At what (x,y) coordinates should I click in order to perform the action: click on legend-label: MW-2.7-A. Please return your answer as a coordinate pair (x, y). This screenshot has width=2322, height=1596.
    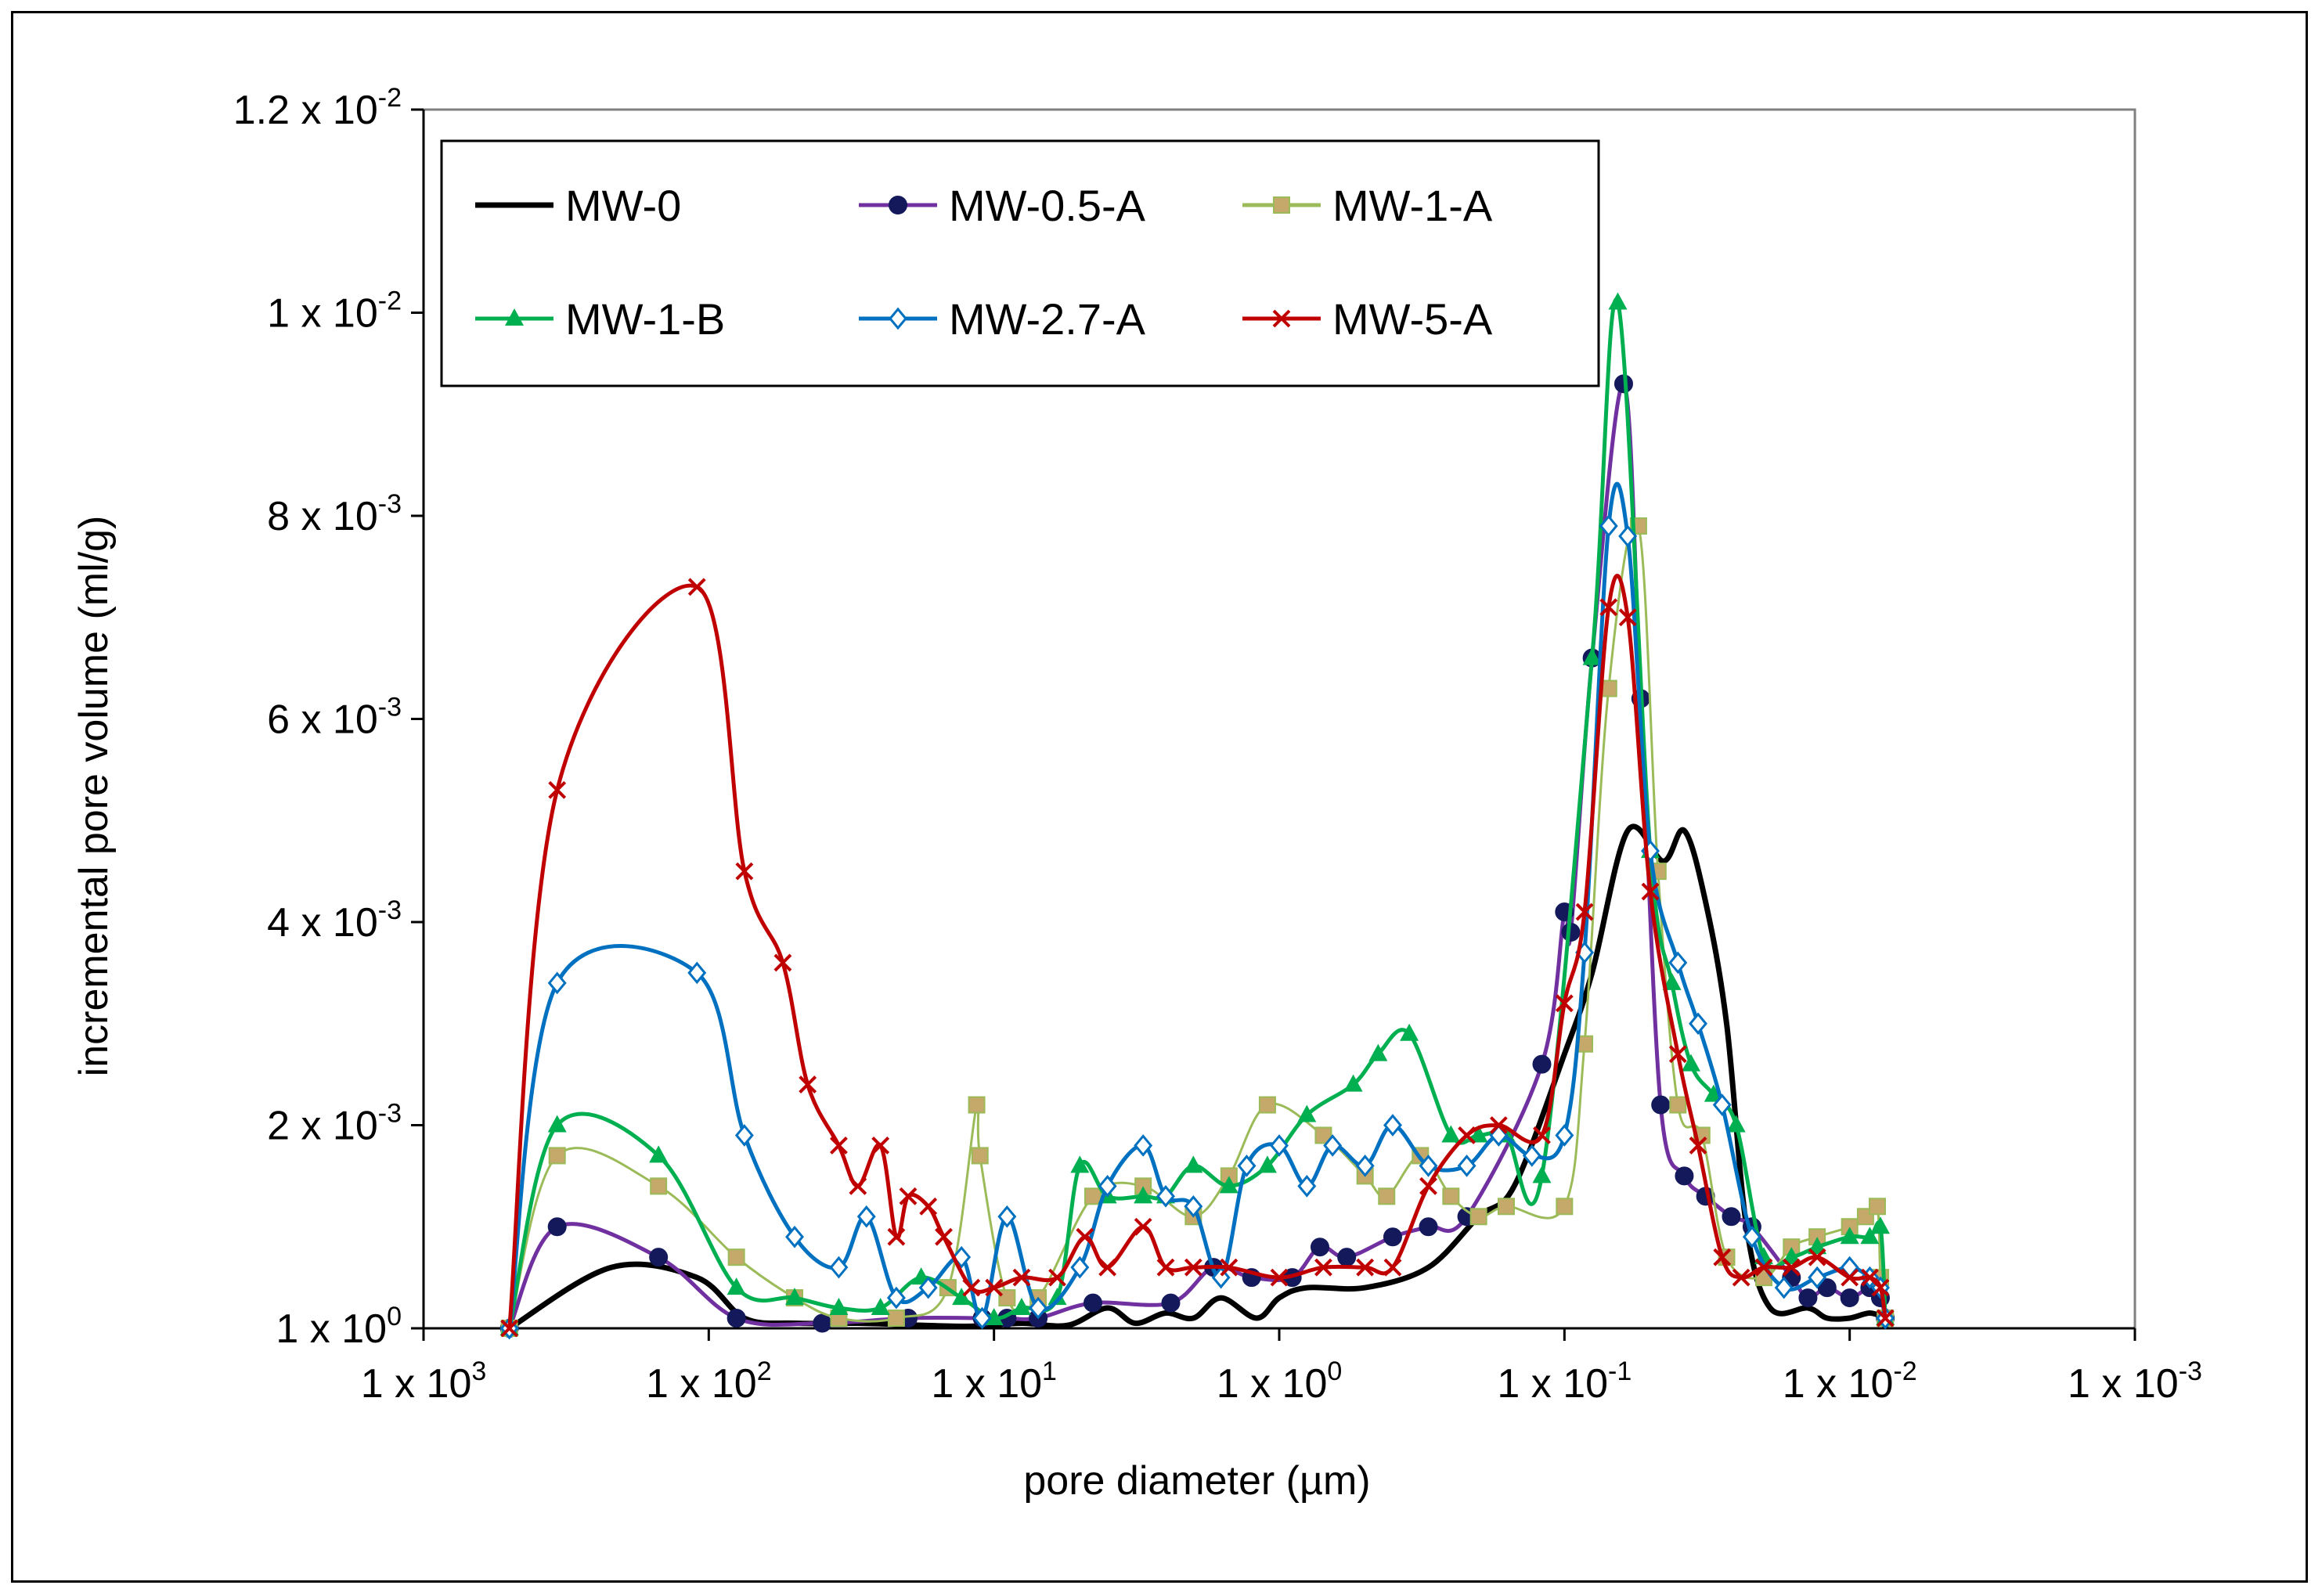
    Looking at the image, I should click on (1047, 319).